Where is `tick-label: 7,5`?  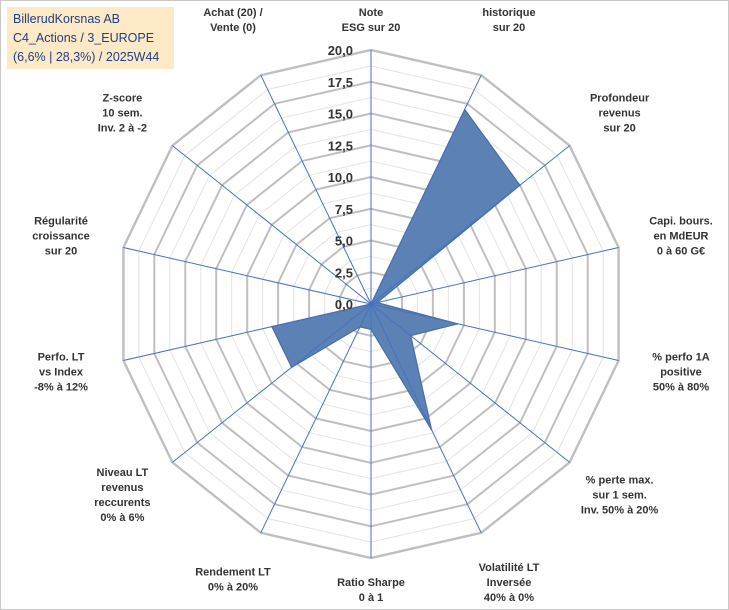
tick-label: 7,5 is located at coordinates (344, 209).